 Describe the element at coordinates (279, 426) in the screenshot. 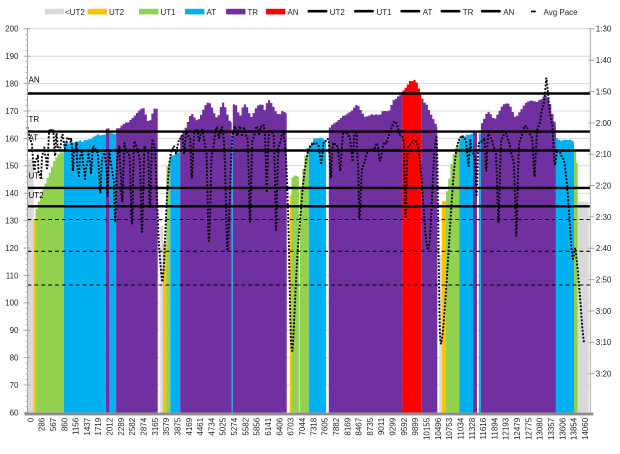

I see `svg-text: 6406` at that location.